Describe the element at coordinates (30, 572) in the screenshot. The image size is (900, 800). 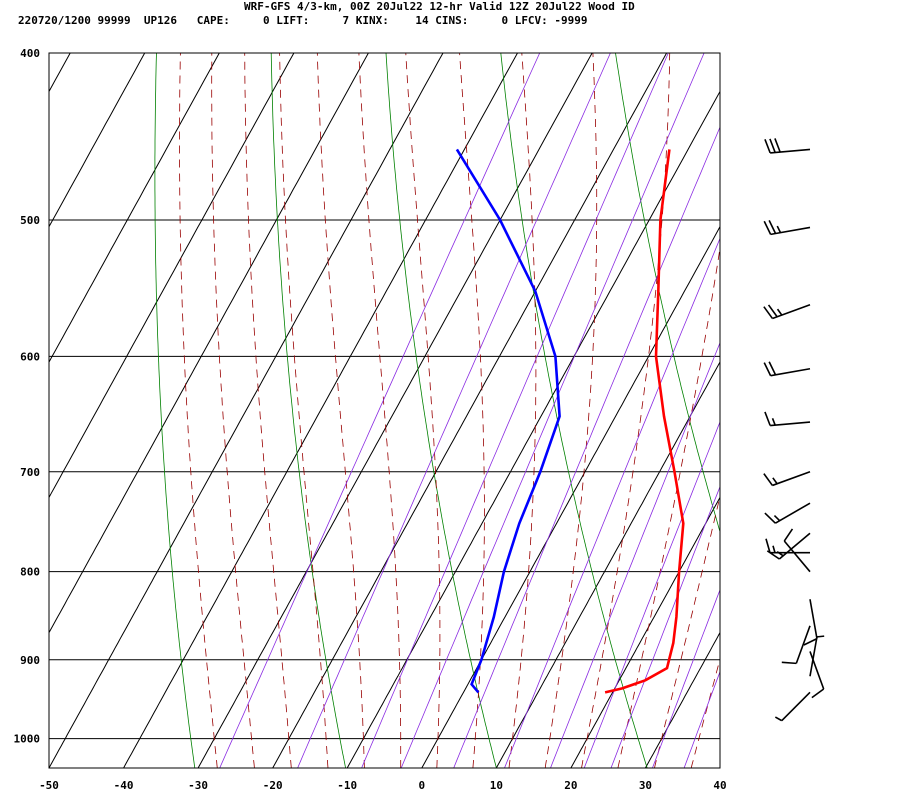
I see `pressure-tick-label: 800` at that location.